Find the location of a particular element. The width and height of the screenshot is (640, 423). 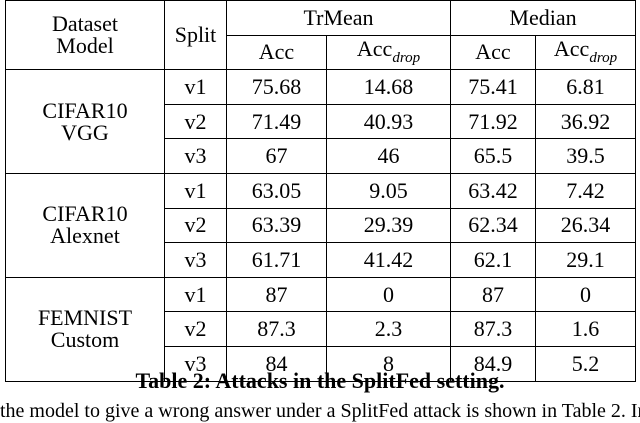

cell: 61.71 is located at coordinates (276, 260).